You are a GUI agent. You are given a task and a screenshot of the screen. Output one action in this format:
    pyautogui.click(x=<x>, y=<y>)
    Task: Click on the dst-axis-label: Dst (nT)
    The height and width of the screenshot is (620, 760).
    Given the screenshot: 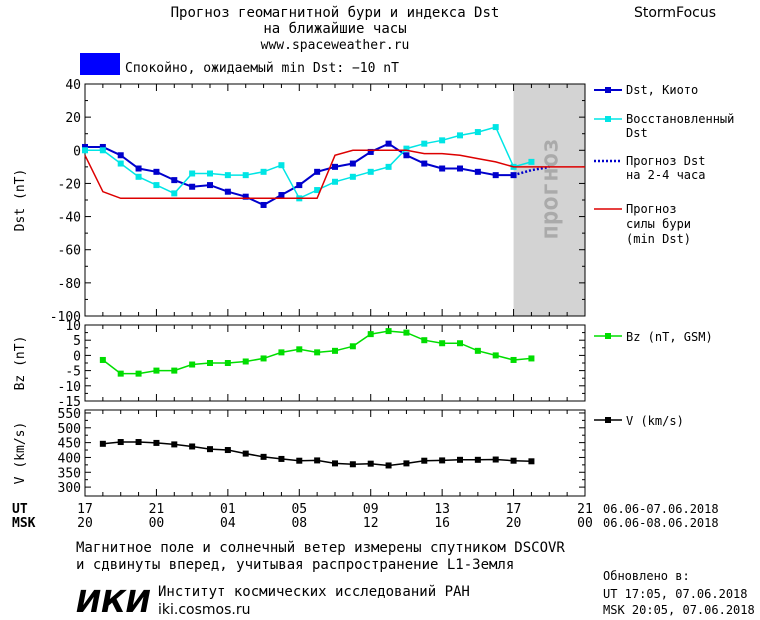 What is the action you would take?
    pyautogui.click(x=20, y=200)
    